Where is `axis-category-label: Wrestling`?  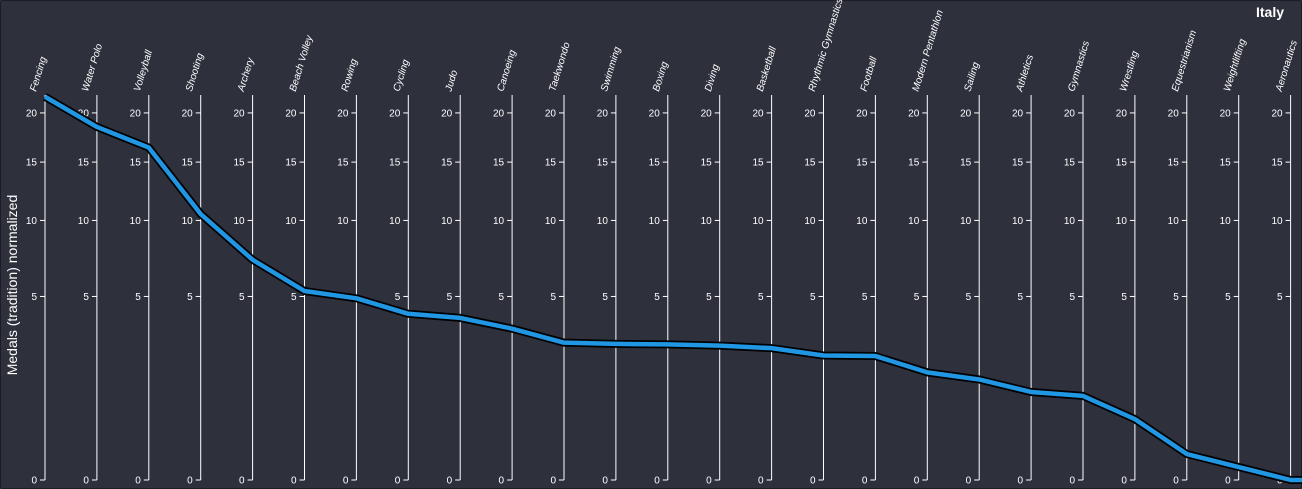
axis-category-label: Wrestling is located at coordinates (1129, 70).